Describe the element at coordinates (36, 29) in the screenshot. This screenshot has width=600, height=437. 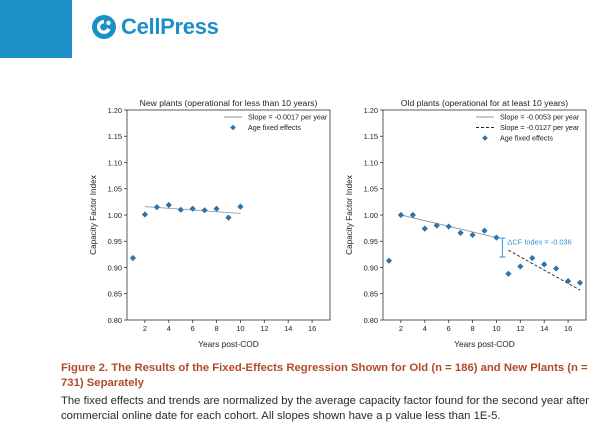
I see `header-blue-tab` at that location.